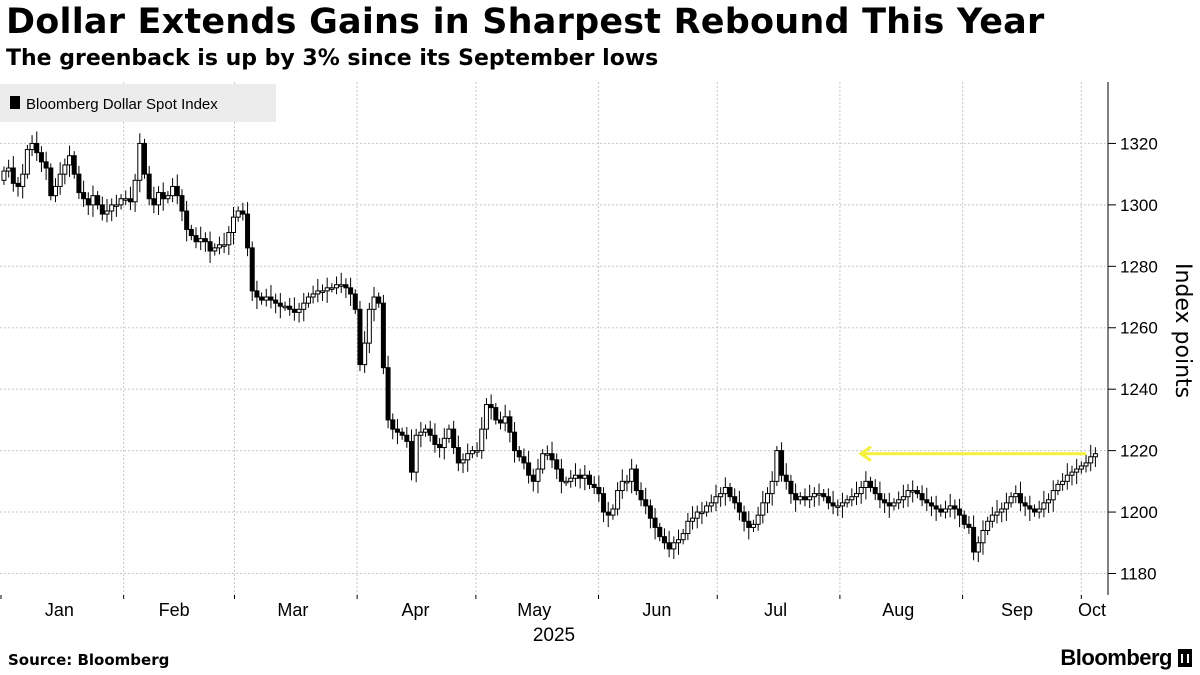  Describe the element at coordinates (1017, 610) in the screenshot. I see `x-tick-label: Sep` at that location.